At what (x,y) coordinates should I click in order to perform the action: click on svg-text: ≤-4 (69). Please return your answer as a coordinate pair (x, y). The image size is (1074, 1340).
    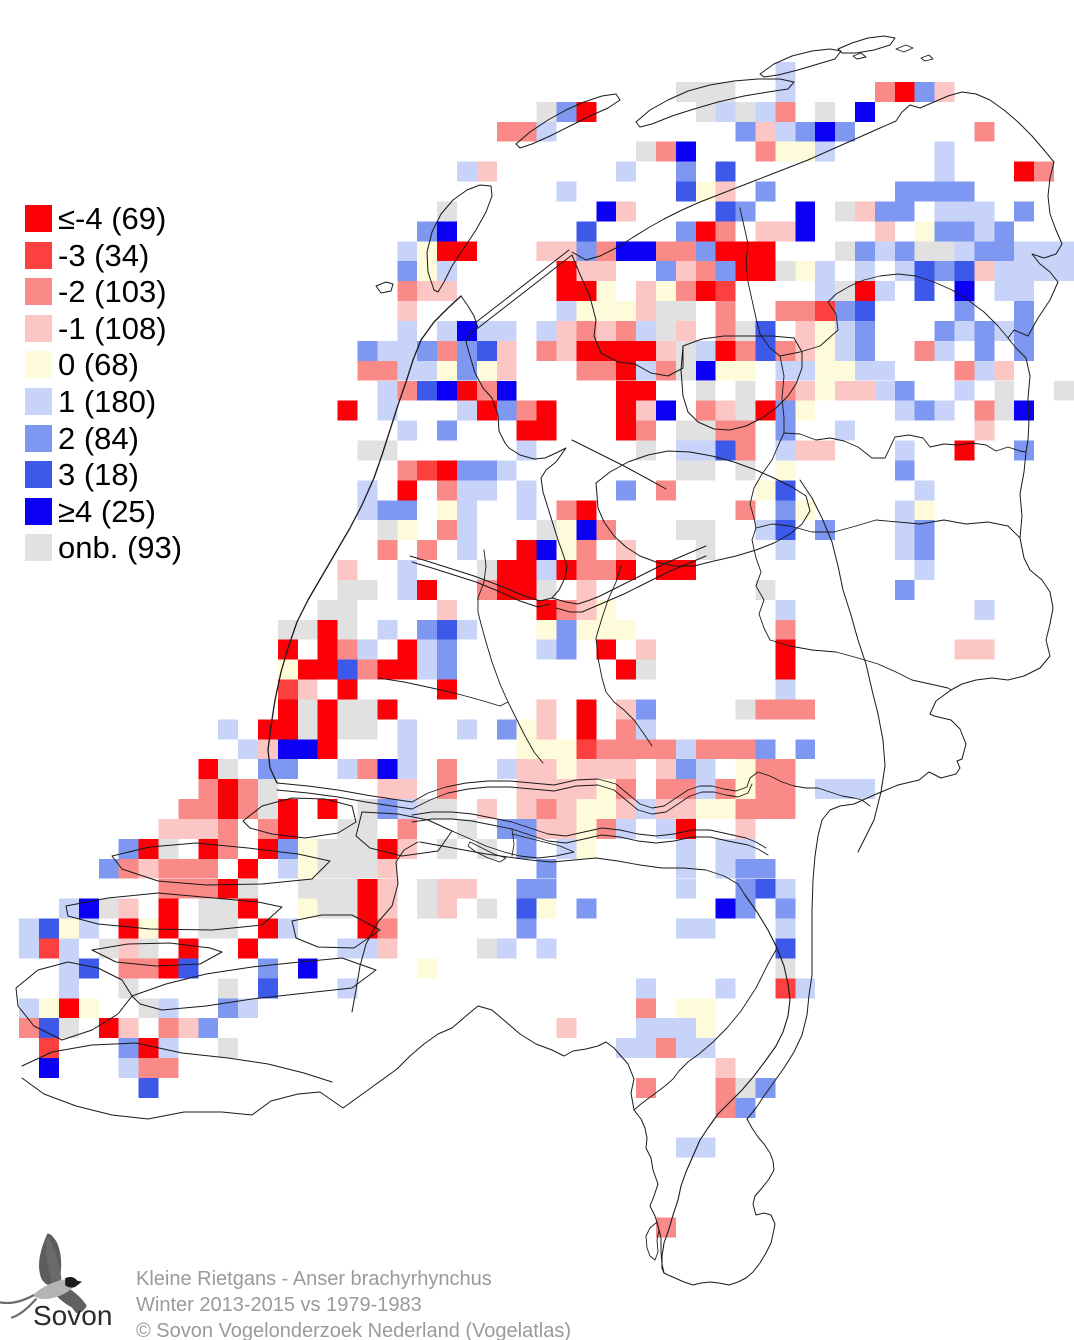
    Looking at the image, I should click on (112, 218).